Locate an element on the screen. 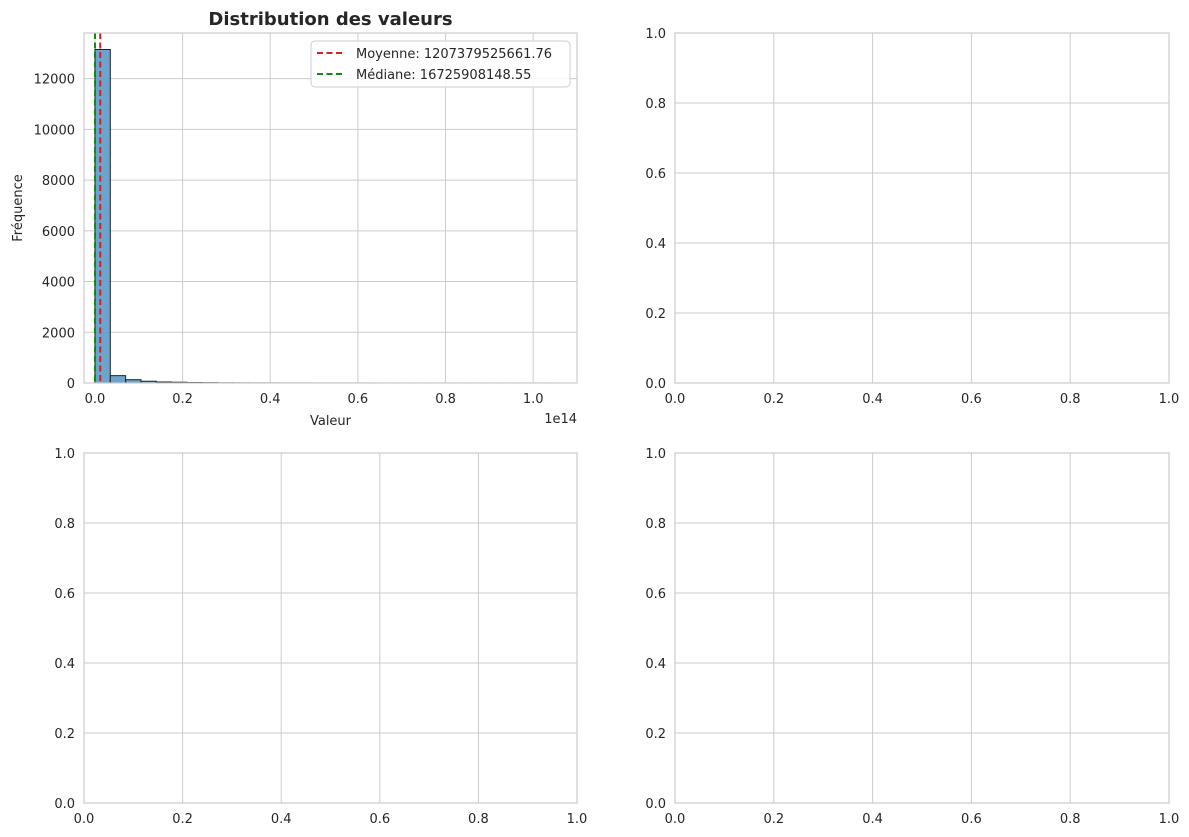  y-tick-label: 8000 is located at coordinates (58, 181).